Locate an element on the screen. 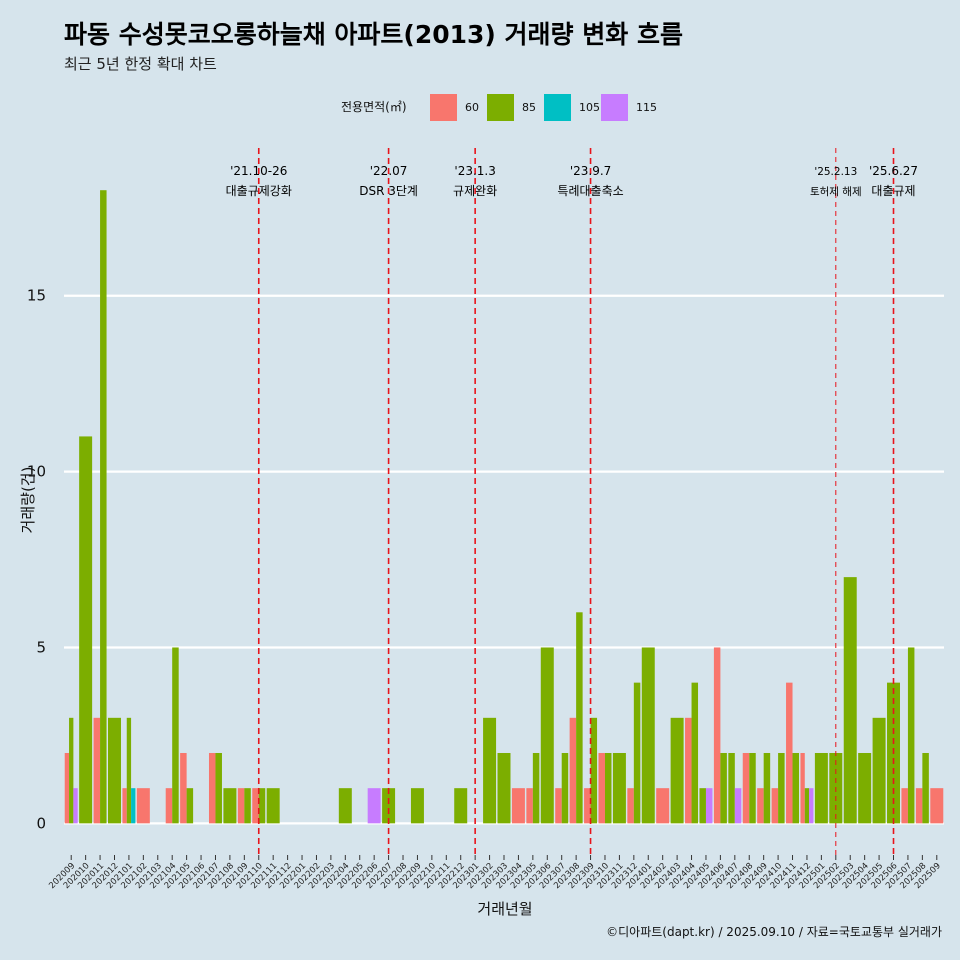 This screenshot has width=960, height=960. event-date-202502: '25.2.13 is located at coordinates (835, 172).